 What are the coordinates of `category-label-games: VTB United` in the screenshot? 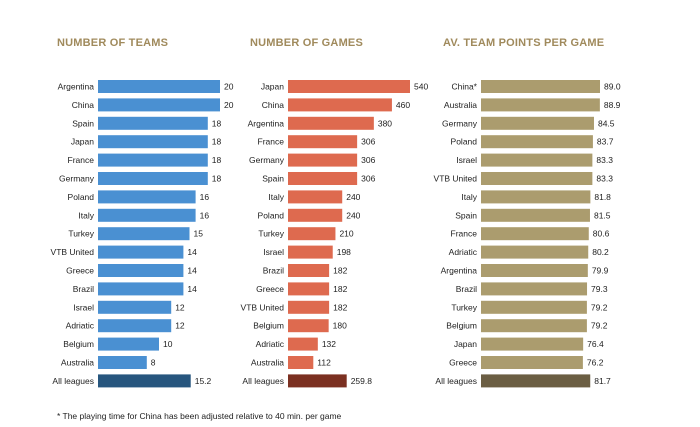 It's located at (263, 307).